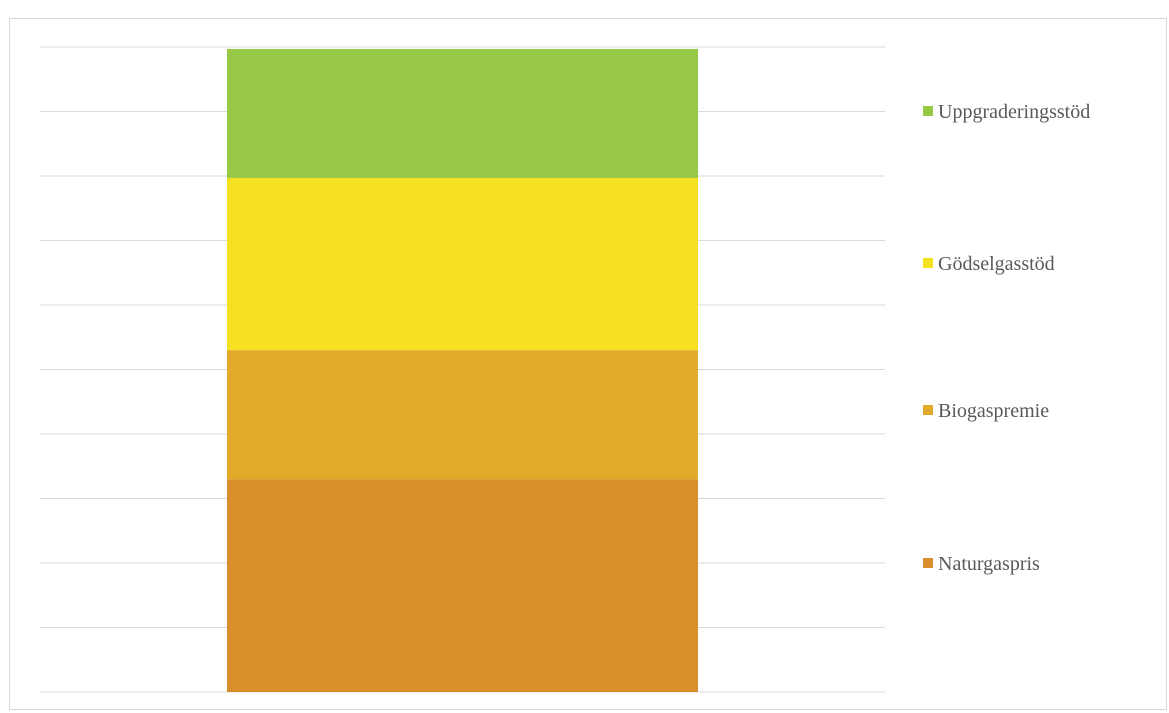 This screenshot has width=1169, height=713. What do you see at coordinates (928, 563) in the screenshot?
I see `legend-swatch-naturgaspris` at bounding box center [928, 563].